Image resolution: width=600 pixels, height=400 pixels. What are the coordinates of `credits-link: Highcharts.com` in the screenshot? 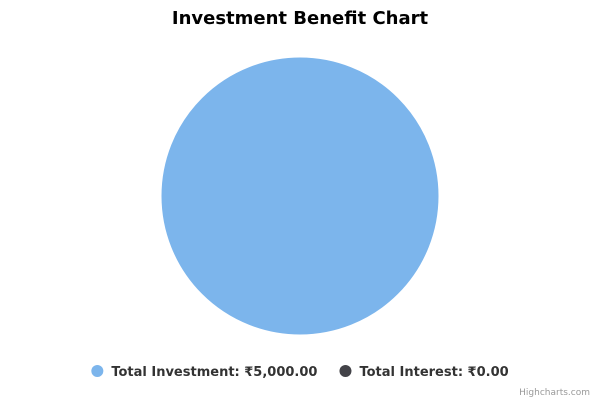 It's located at (554, 393).